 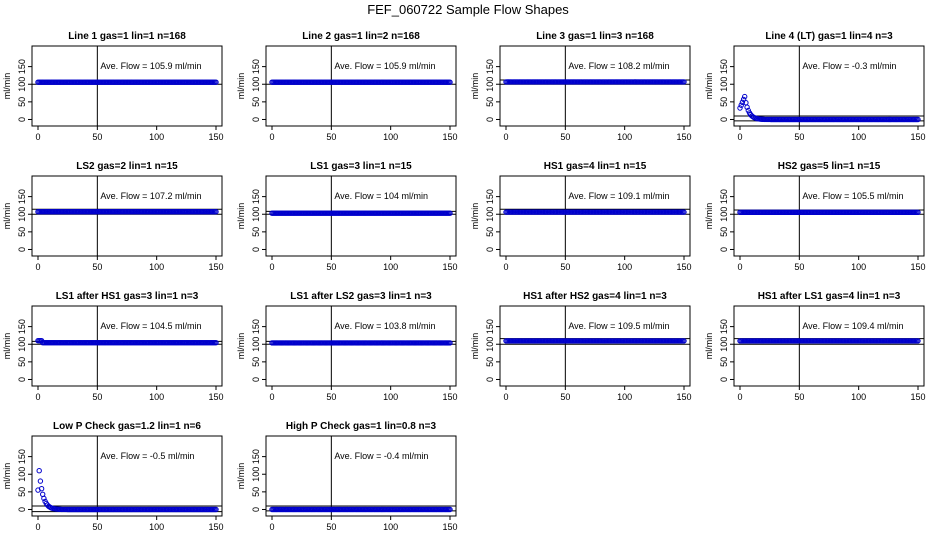 I want to click on ave-flow-annotation: Ave. Flow = 104.5 ml/min, so click(x=150, y=326).